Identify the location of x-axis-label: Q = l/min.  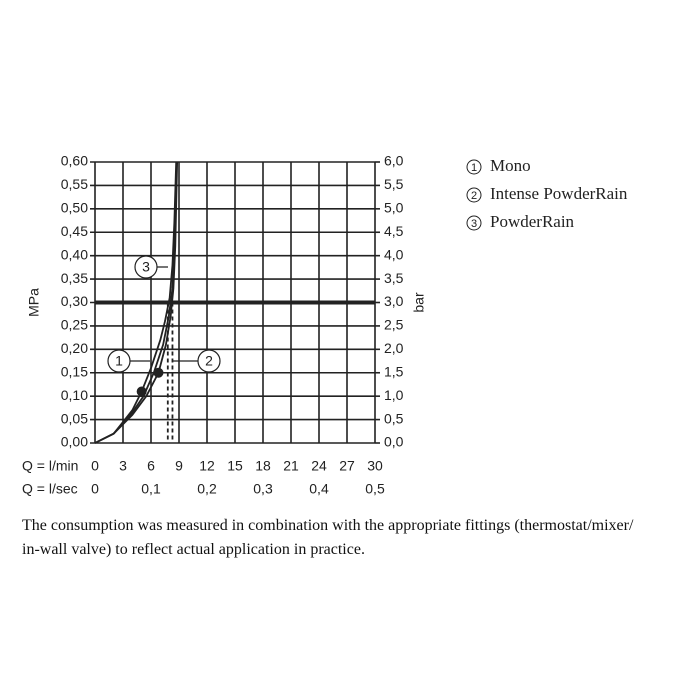
(50, 466).